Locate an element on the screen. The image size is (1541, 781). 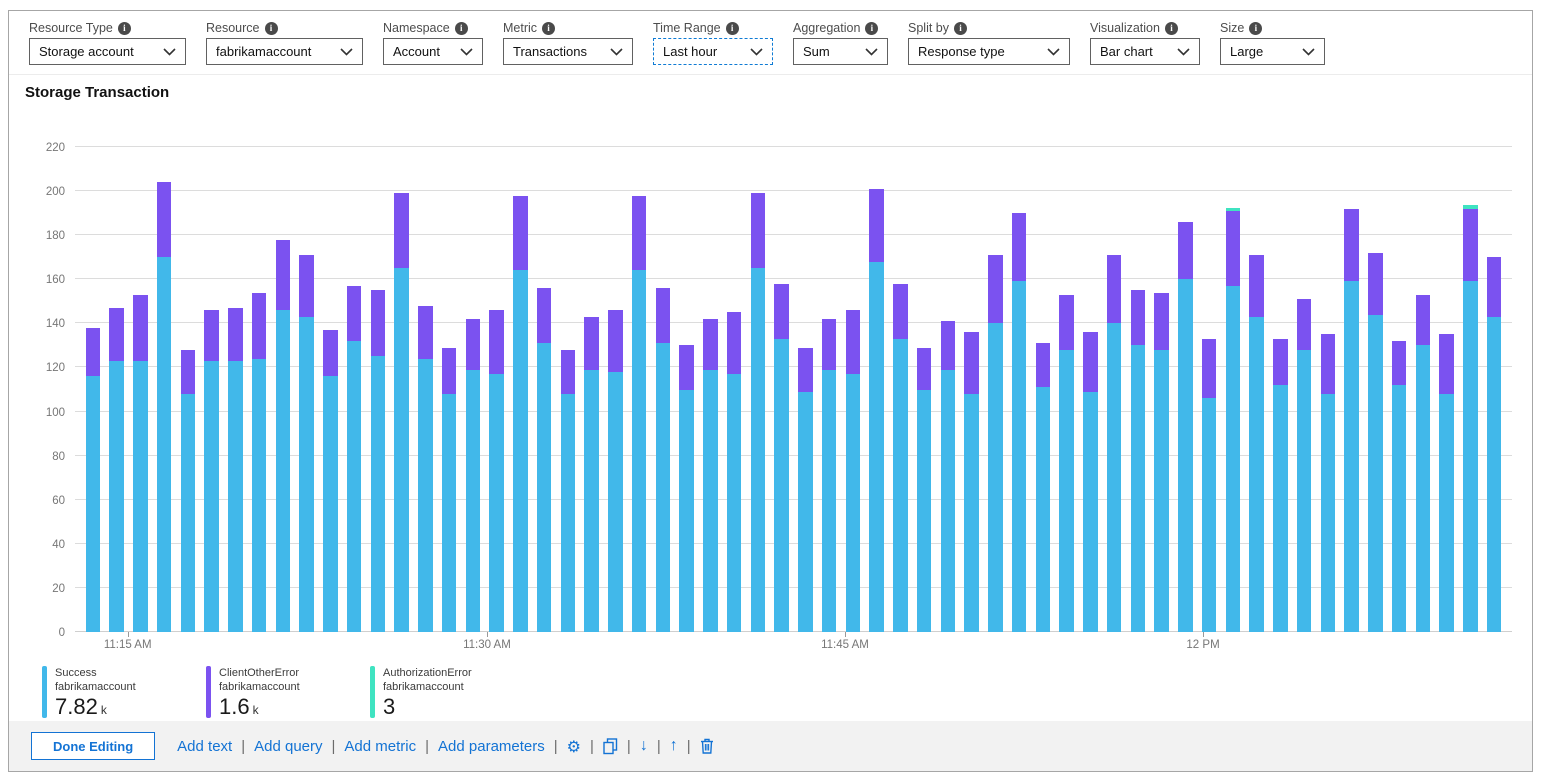
legend-item-success: Success fabrikamaccount 7.82 k is located at coordinates (102, 692).